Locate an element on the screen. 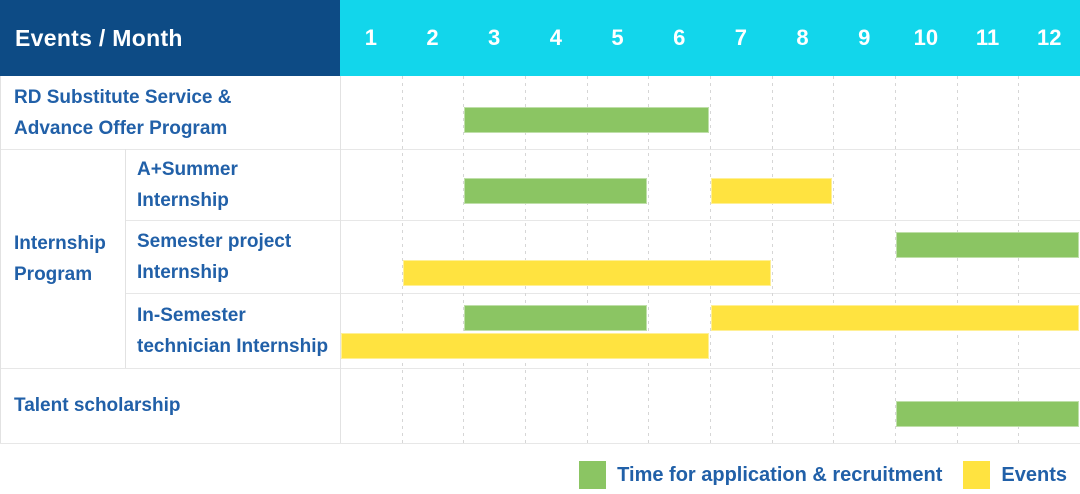 The image size is (1080, 494). month-header-11: 11 is located at coordinates (987, 37).